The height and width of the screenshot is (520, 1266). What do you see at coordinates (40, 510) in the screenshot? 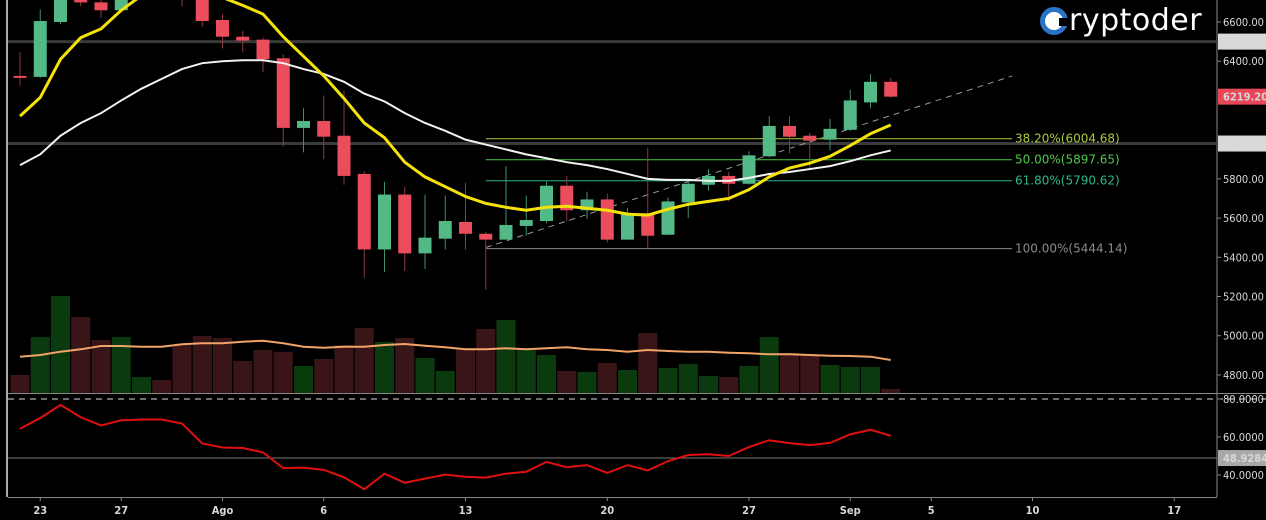
I see `time-tick-label: 23` at bounding box center [40, 510].